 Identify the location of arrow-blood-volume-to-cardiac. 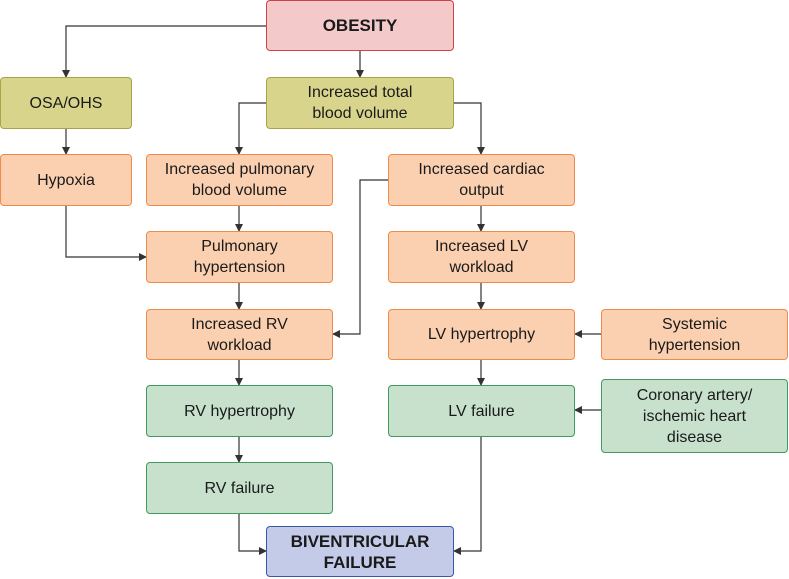
(469, 128).